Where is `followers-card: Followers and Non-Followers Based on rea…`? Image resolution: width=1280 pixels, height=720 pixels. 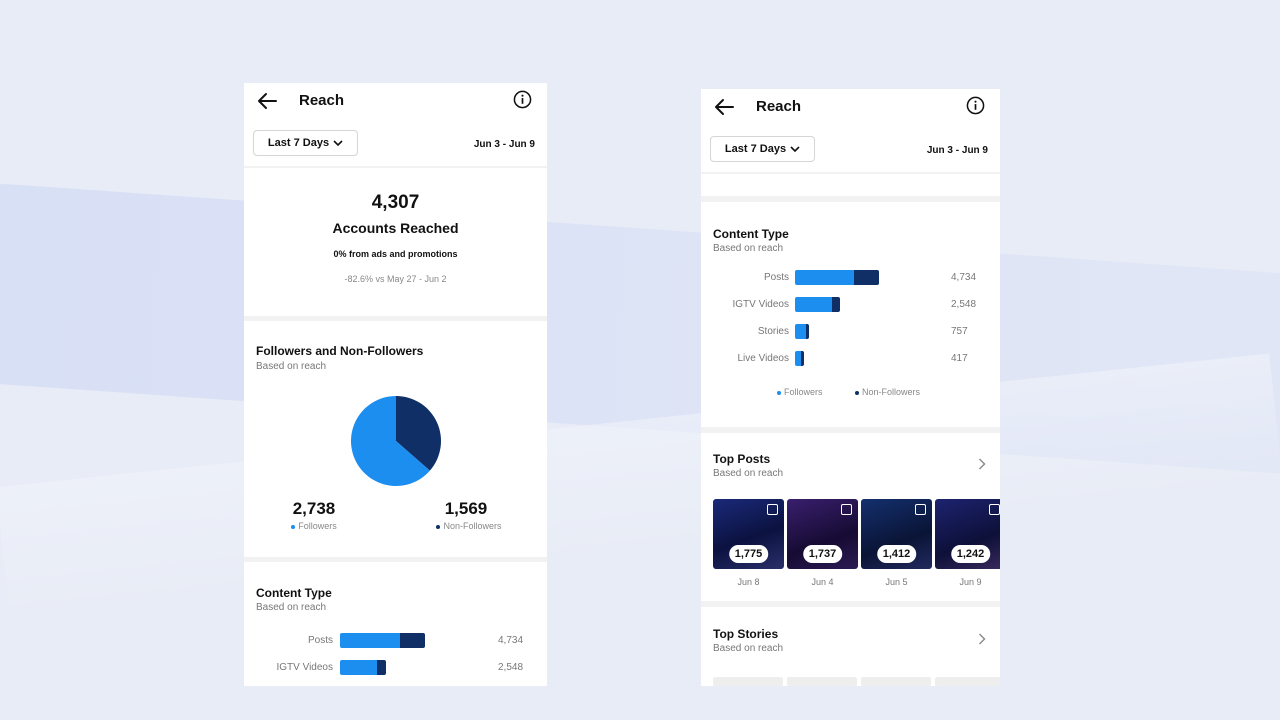 followers-card: Followers and Non-Followers Based on rea… is located at coordinates (395, 439).